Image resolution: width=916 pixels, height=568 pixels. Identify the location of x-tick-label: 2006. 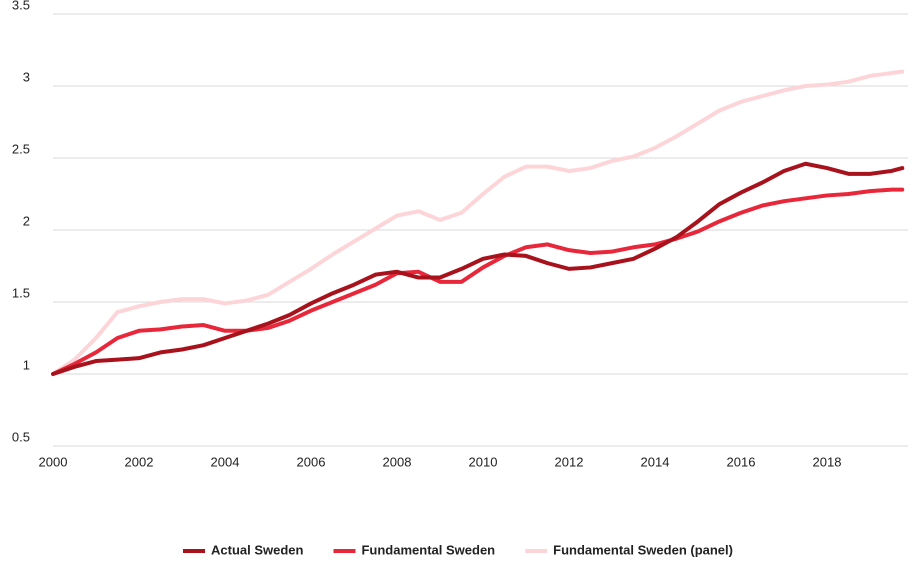
(311, 461).